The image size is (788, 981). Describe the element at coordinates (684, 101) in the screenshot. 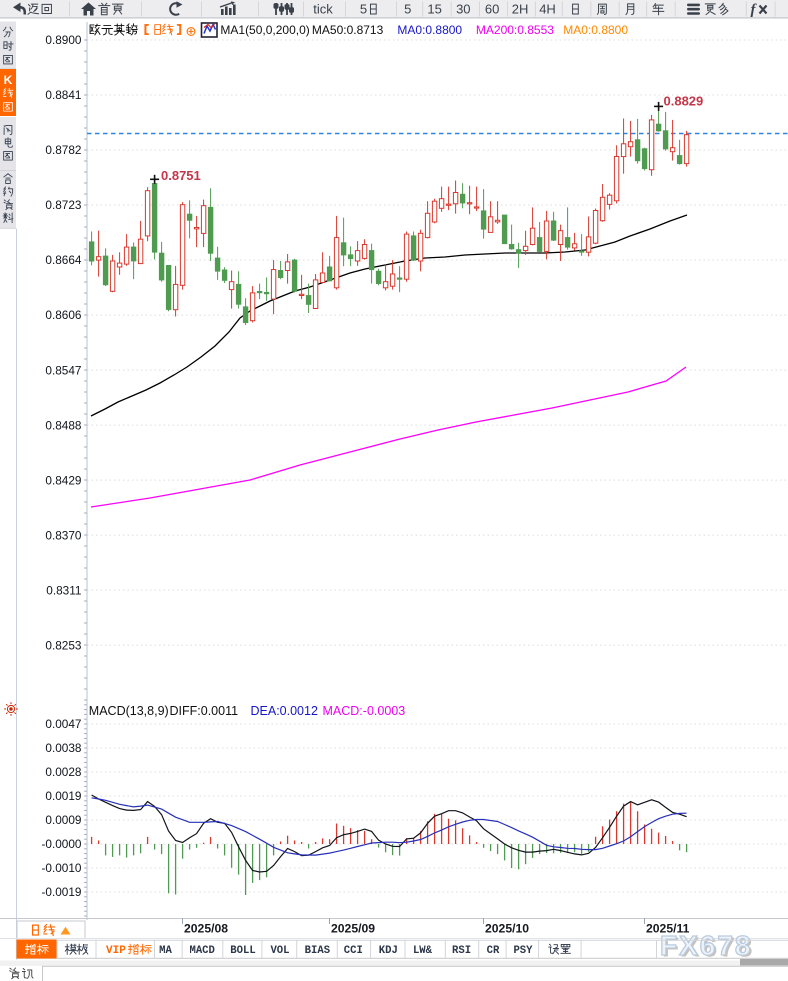

I see `svg-text: 0.8829` at that location.